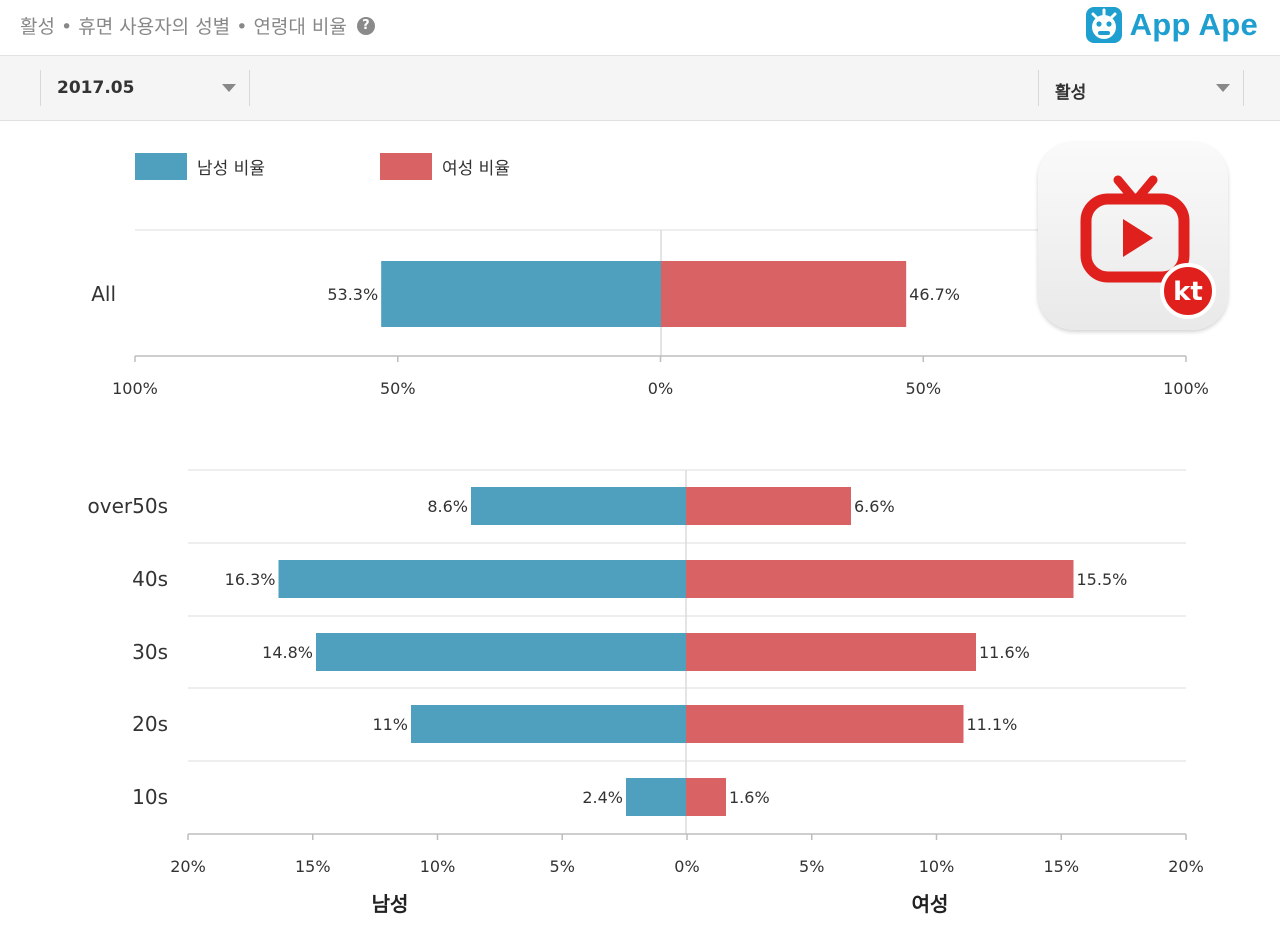 The width and height of the screenshot is (1280, 926). I want to click on period-select-value: 2017.05, so click(96, 88).